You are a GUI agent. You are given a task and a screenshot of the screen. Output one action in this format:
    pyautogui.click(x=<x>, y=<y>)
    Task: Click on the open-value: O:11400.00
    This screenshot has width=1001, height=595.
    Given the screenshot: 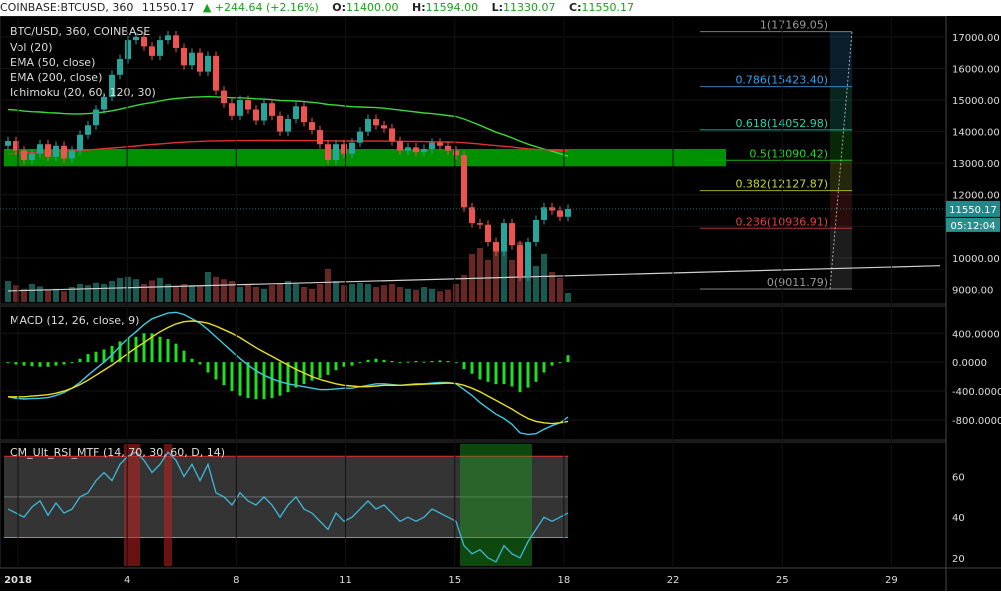 What is the action you would take?
    pyautogui.click(x=365, y=7)
    